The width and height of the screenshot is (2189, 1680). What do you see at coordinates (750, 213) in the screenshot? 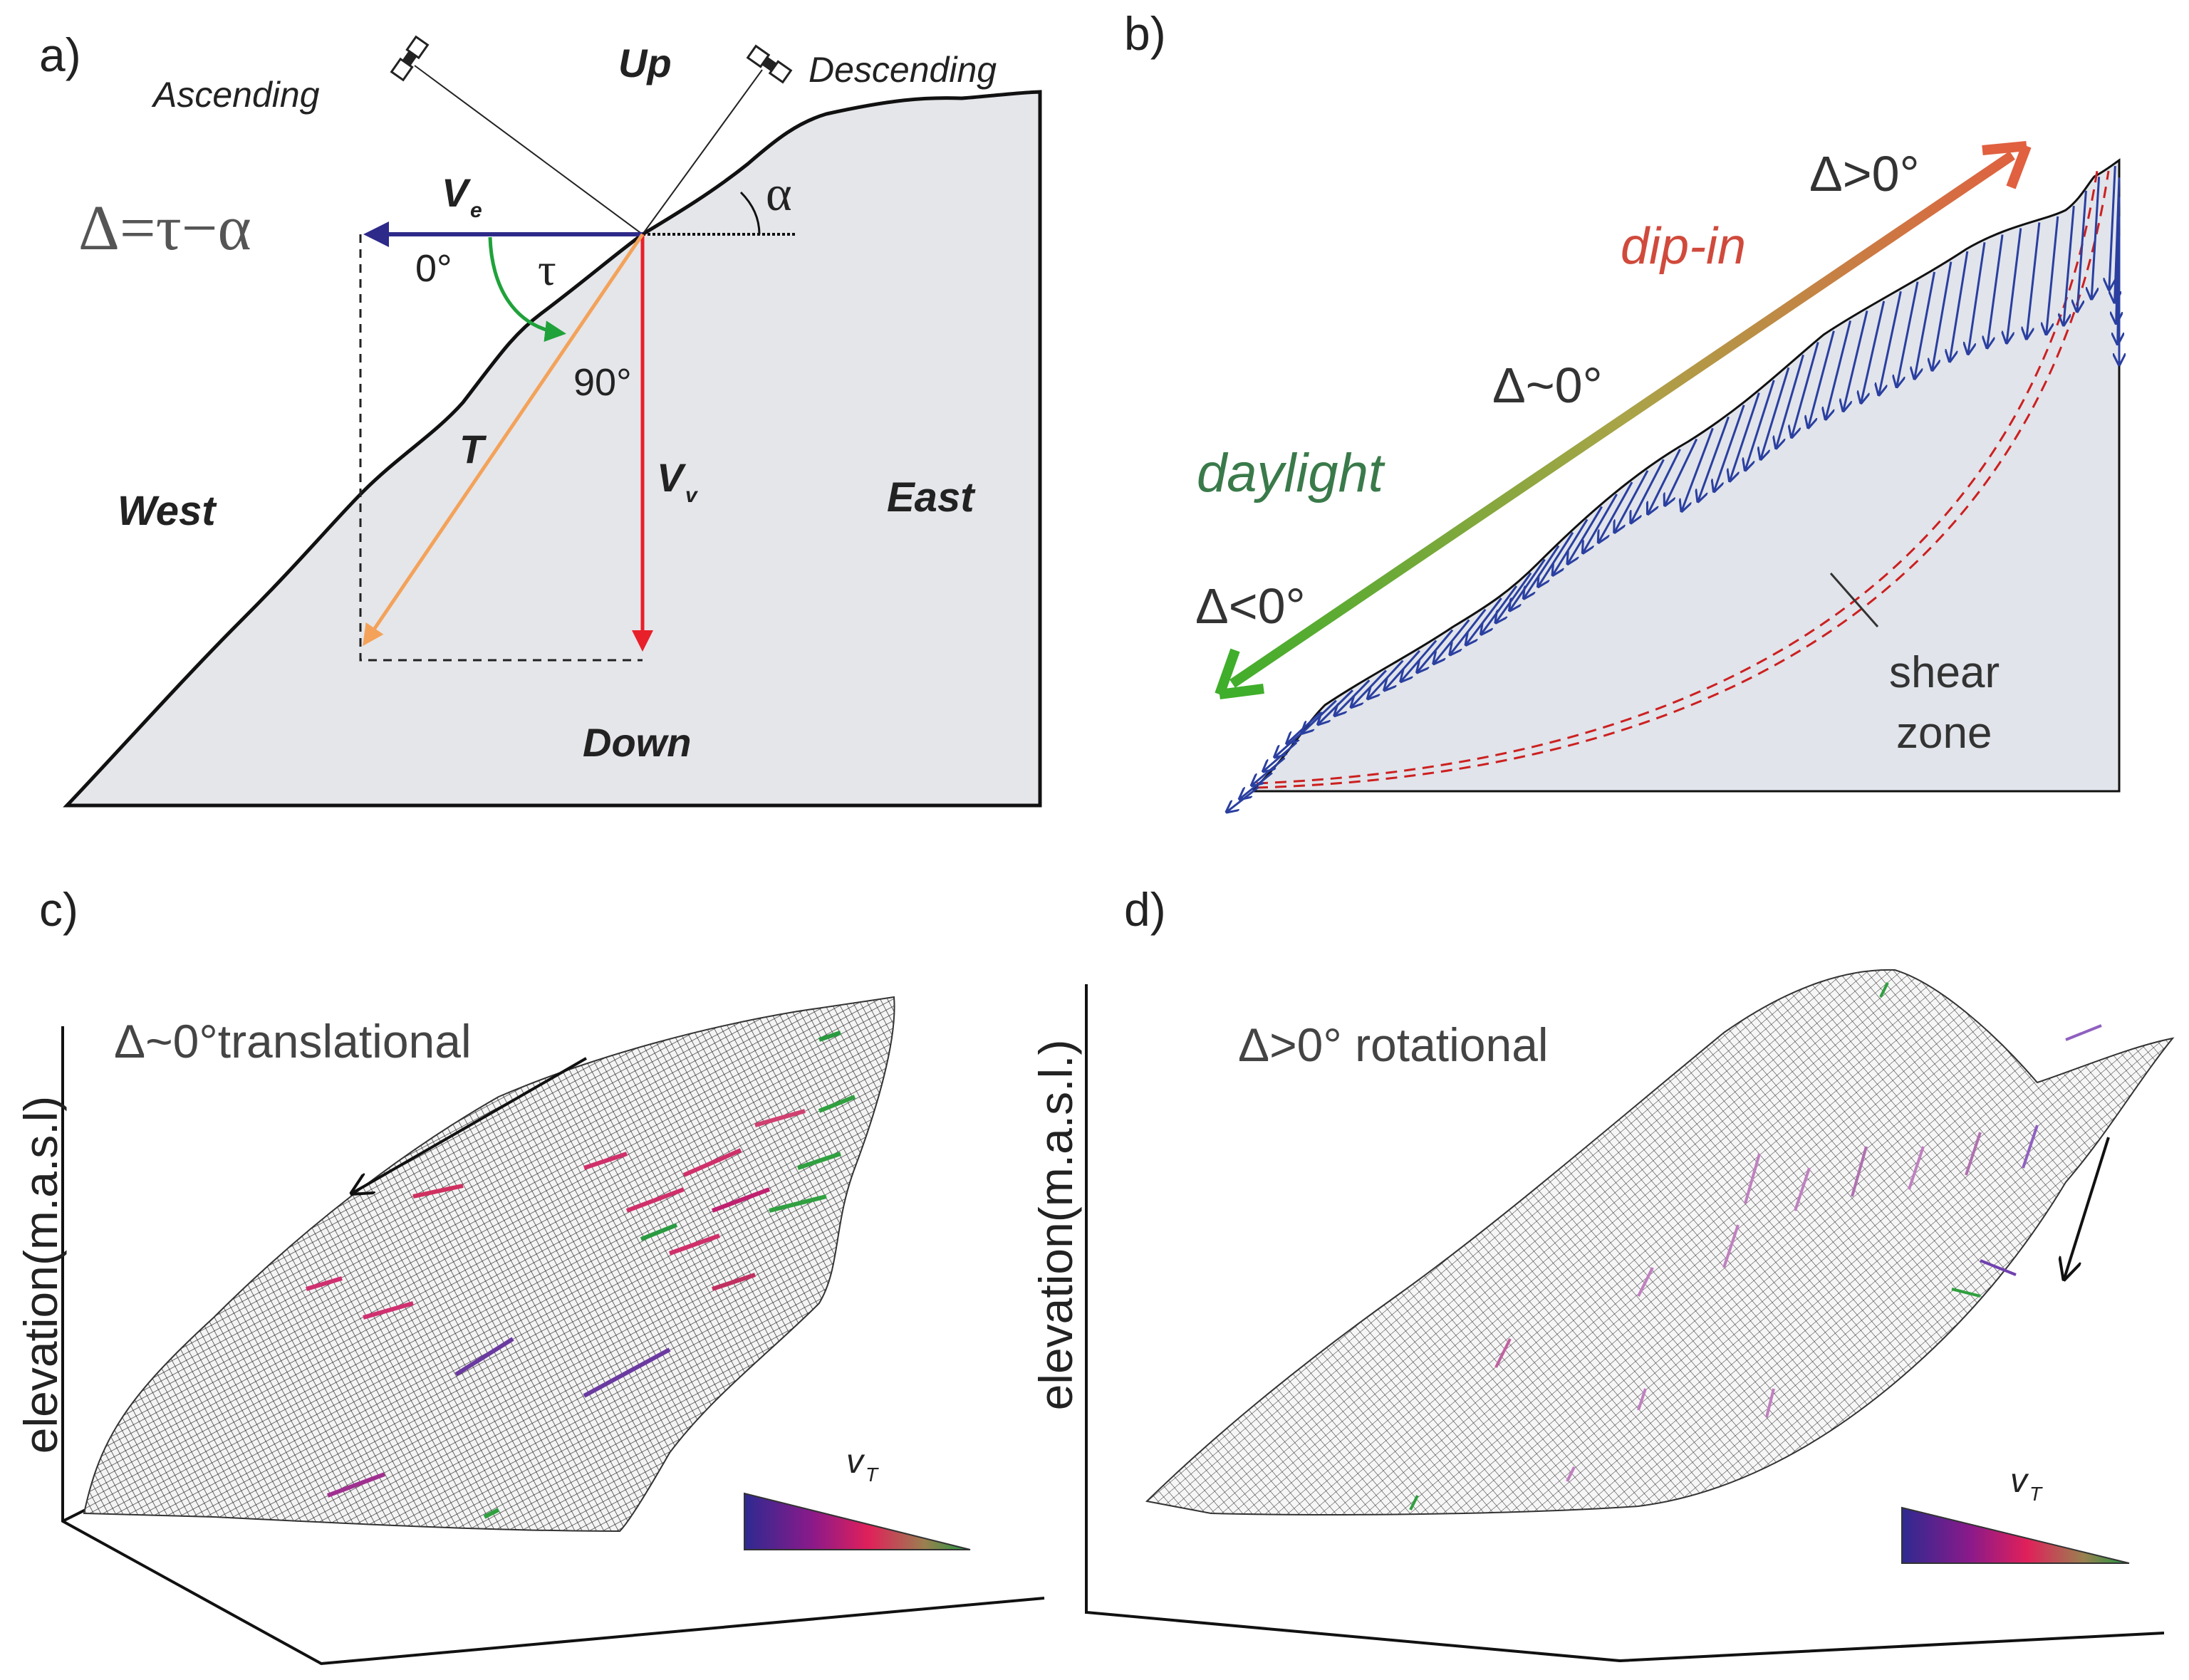
I see `alpha-angle-arc` at bounding box center [750, 213].